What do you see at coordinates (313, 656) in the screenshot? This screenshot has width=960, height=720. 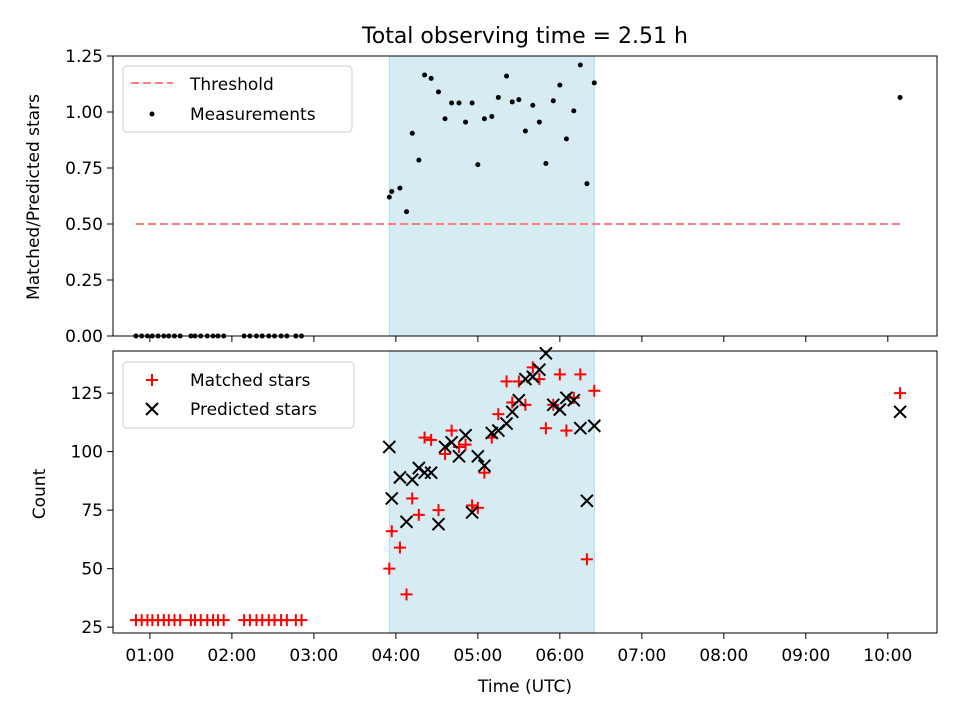 I see `x-tick-label: 03:00` at bounding box center [313, 656].